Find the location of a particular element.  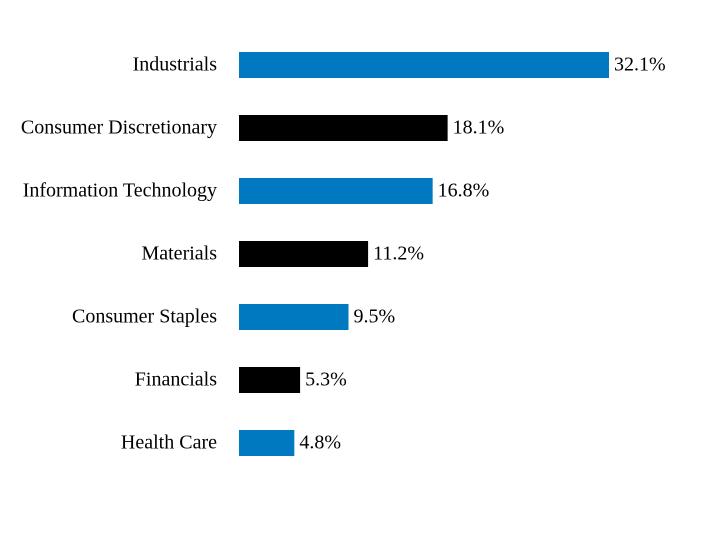

value-label: 11.2% is located at coordinates (398, 254).